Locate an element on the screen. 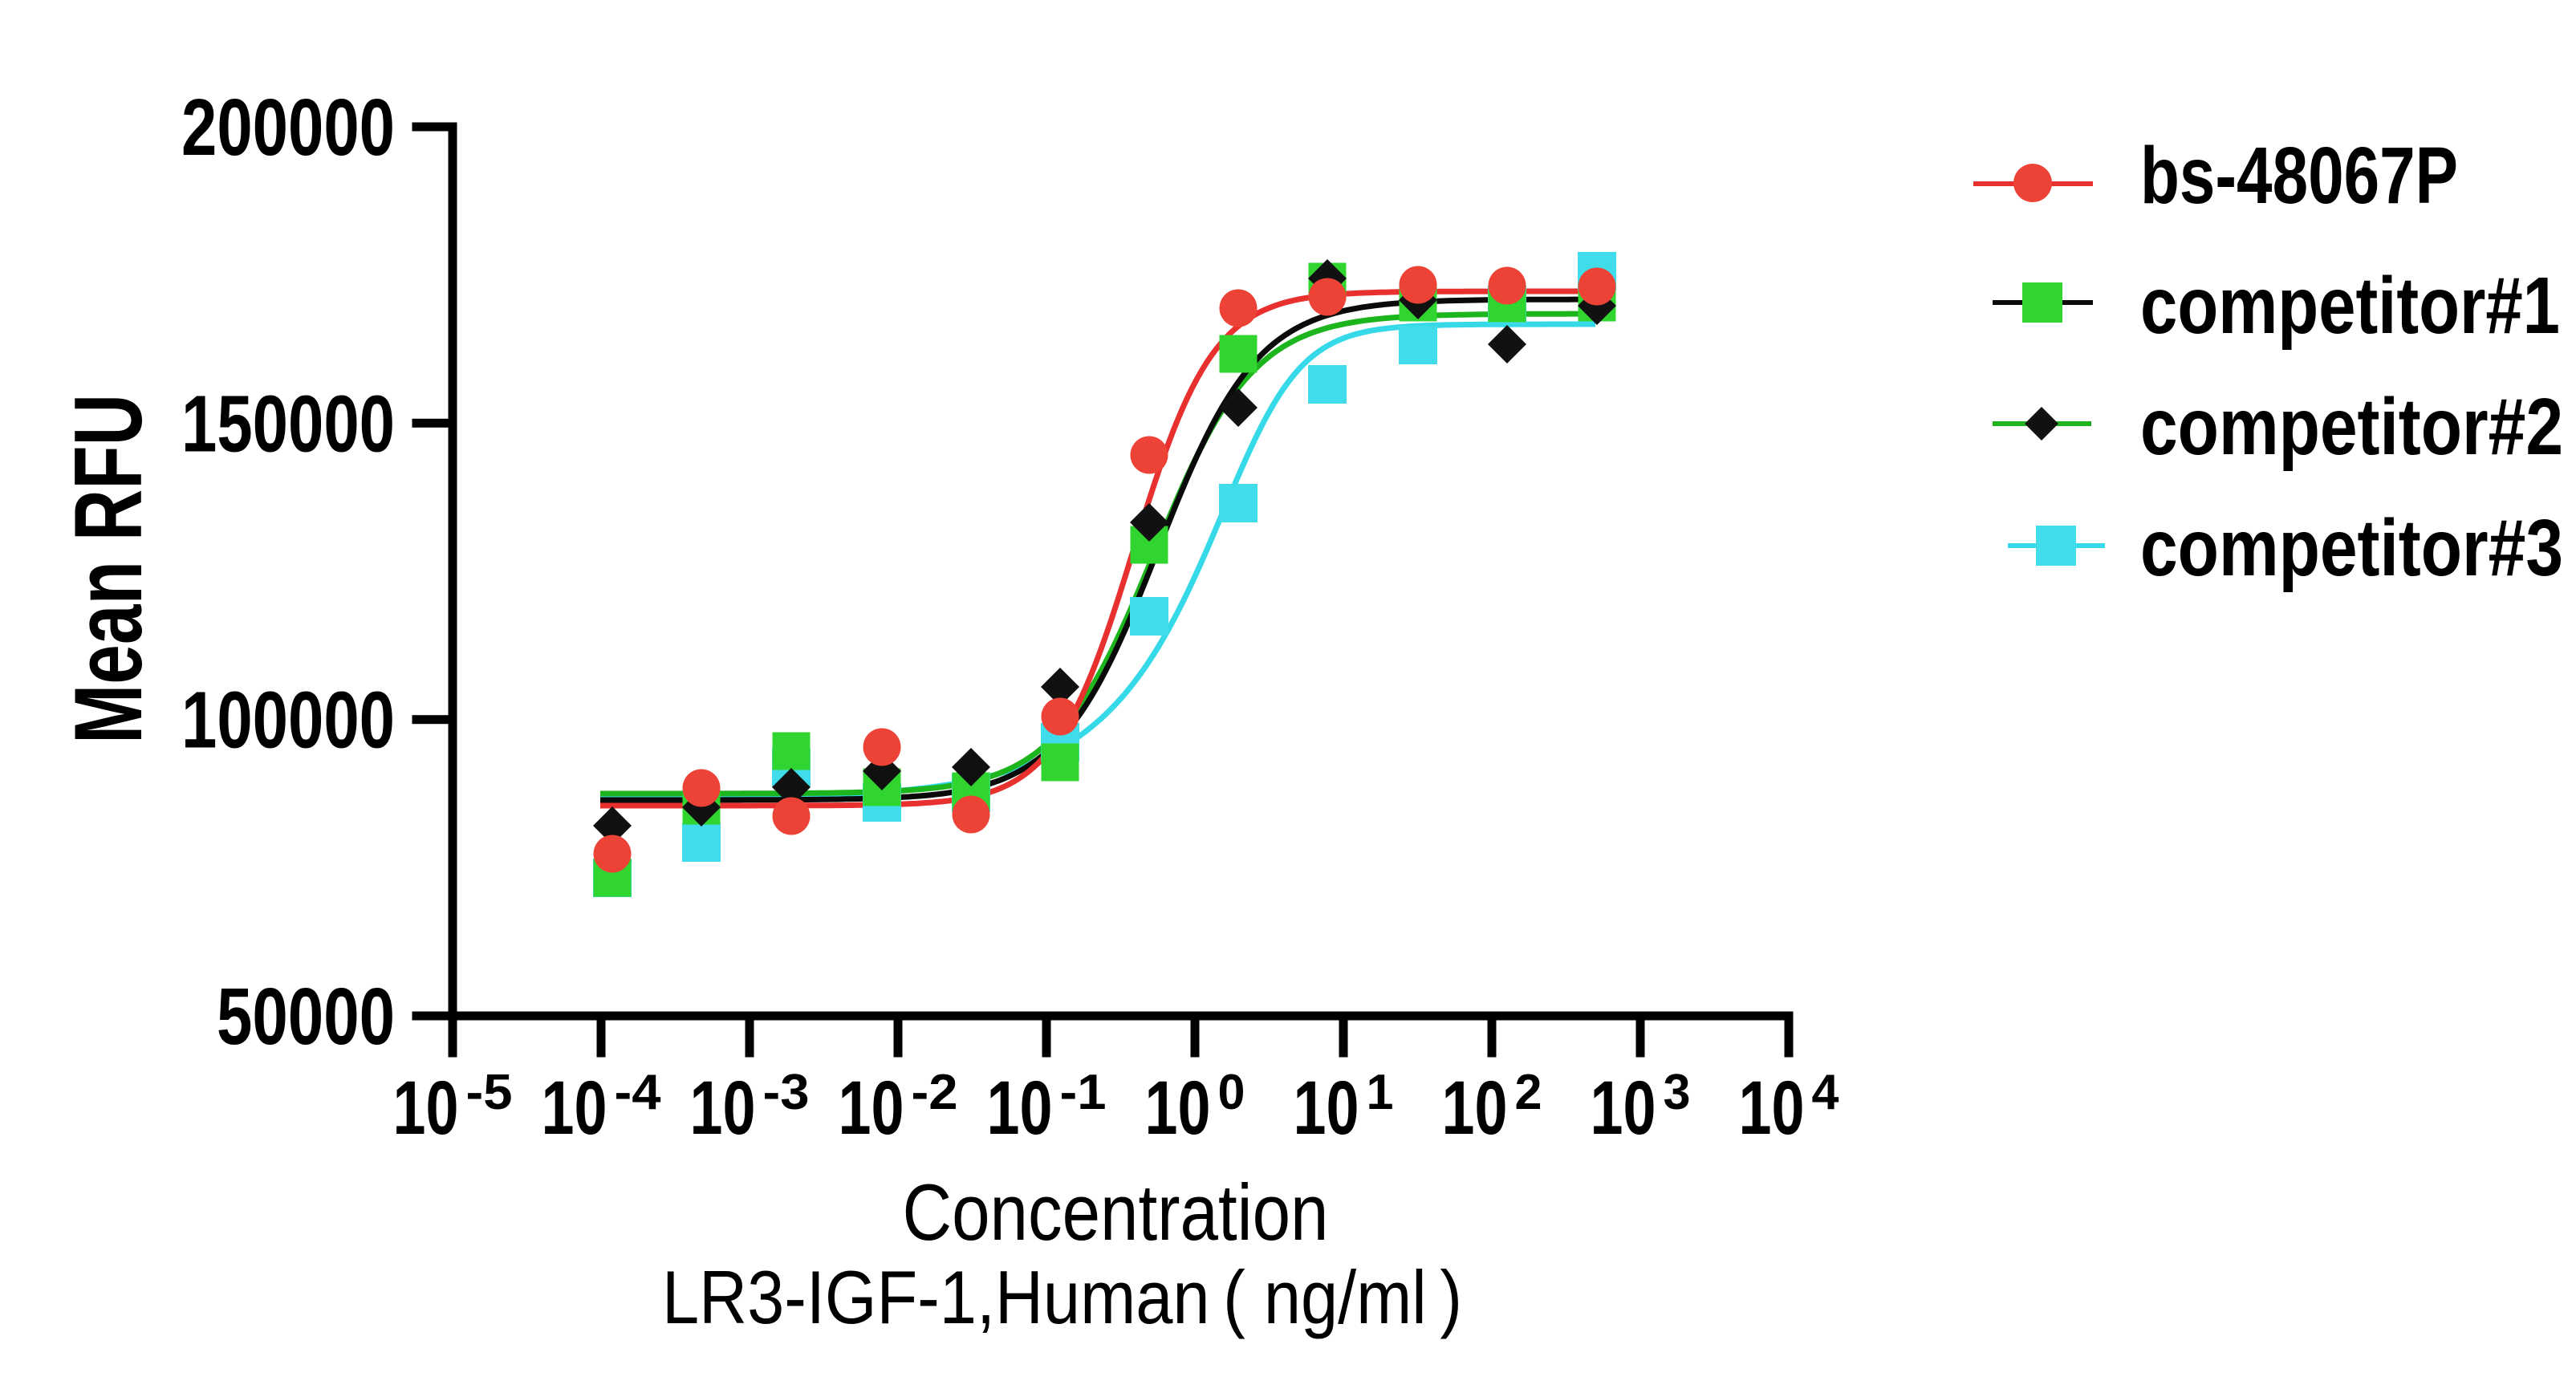 This screenshot has height=1389, width=2576. svg-text: 3 is located at coordinates (1677, 1092).